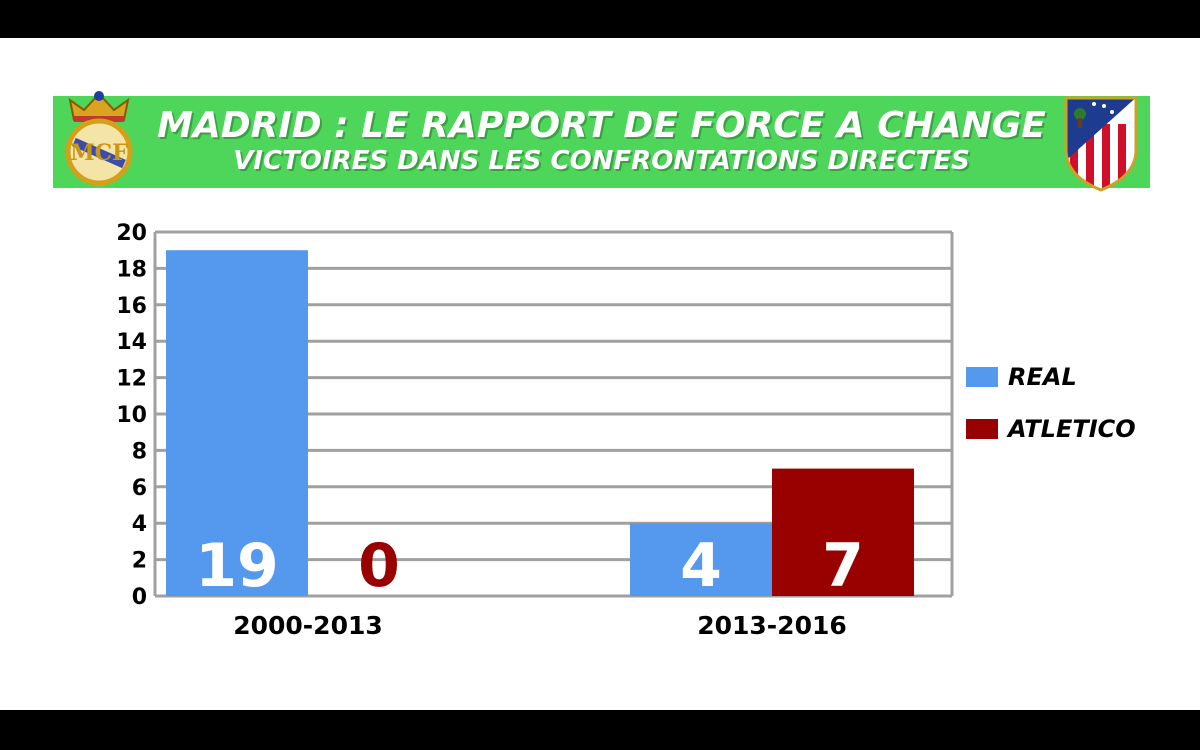 The image size is (1200, 750). Describe the element at coordinates (843, 566) in the screenshot. I see `data-label: 7` at that location.